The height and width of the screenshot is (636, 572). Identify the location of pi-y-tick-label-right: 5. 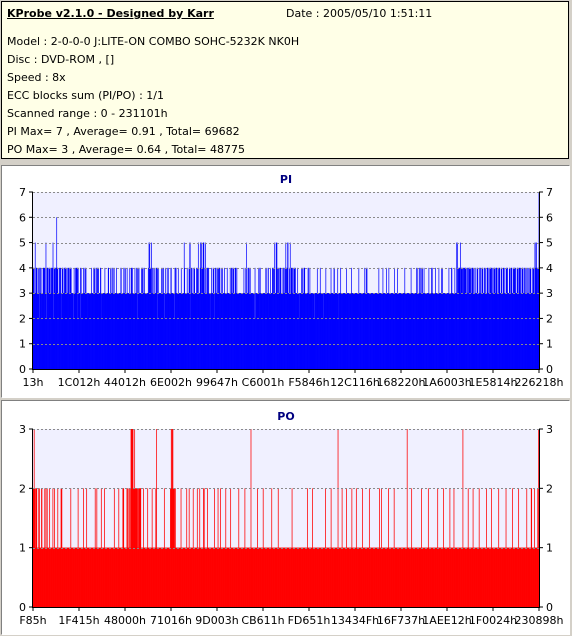
(549, 243).